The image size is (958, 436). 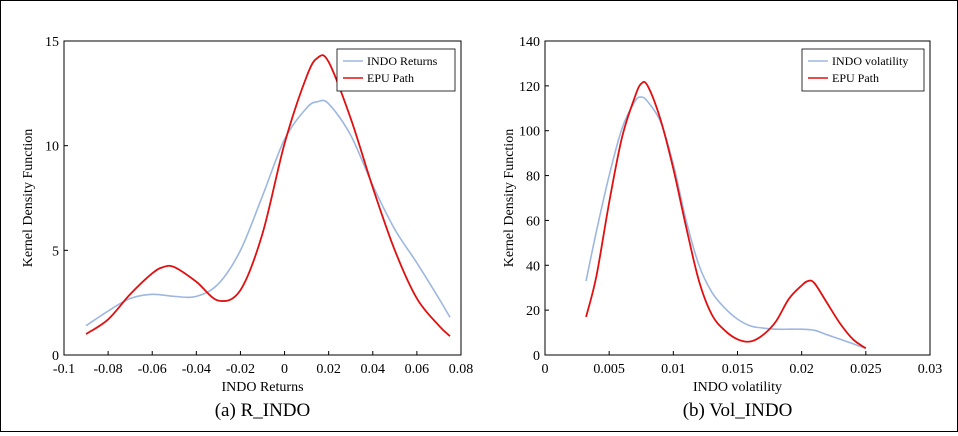 I want to click on y-tick-label: 140, so click(x=529, y=42).